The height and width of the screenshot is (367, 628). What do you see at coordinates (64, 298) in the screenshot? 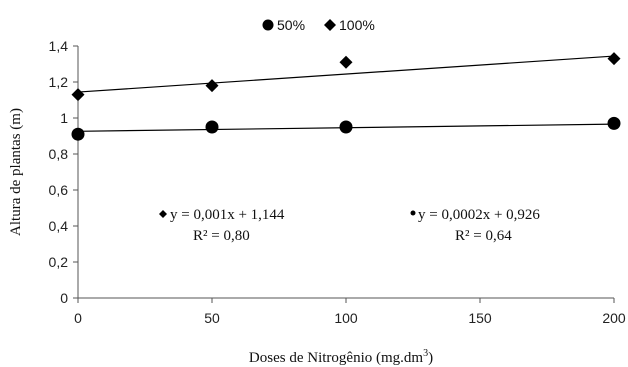
I see `y-tick-label: 0` at bounding box center [64, 298].